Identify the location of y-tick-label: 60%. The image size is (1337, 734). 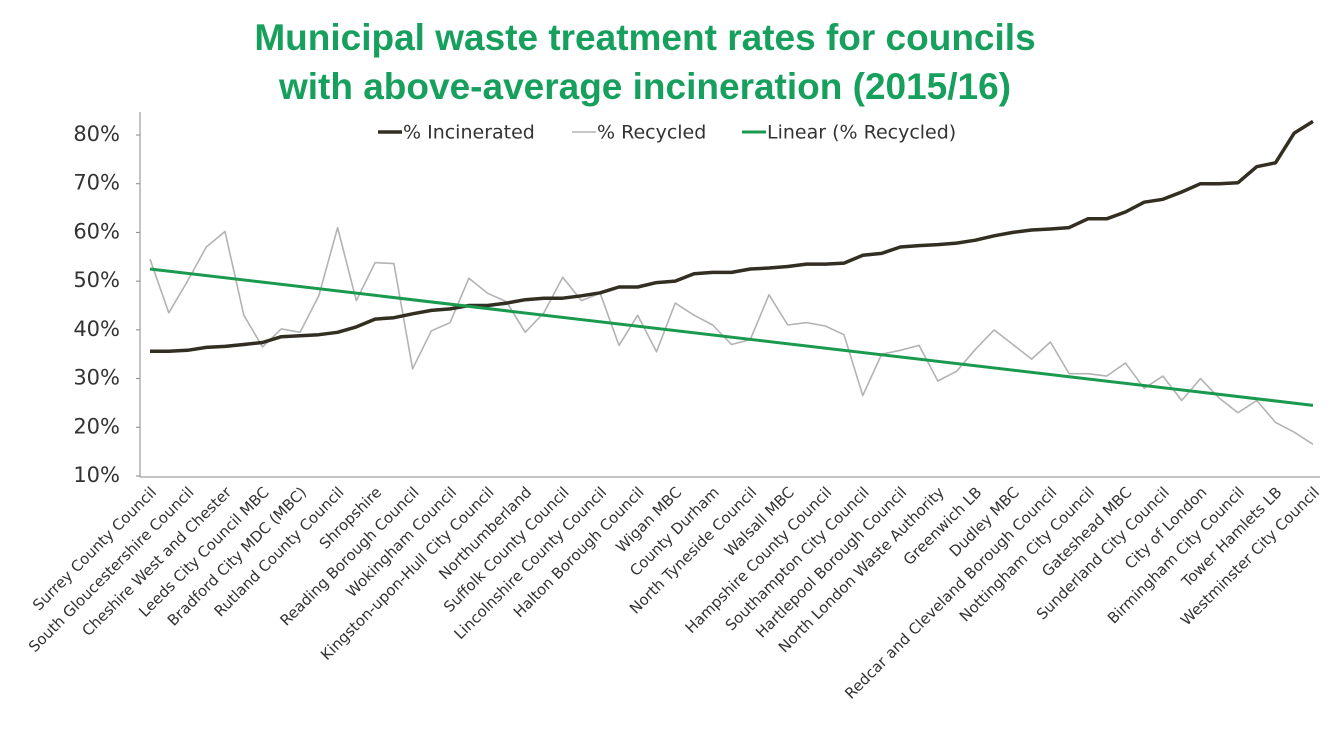
(96, 231).